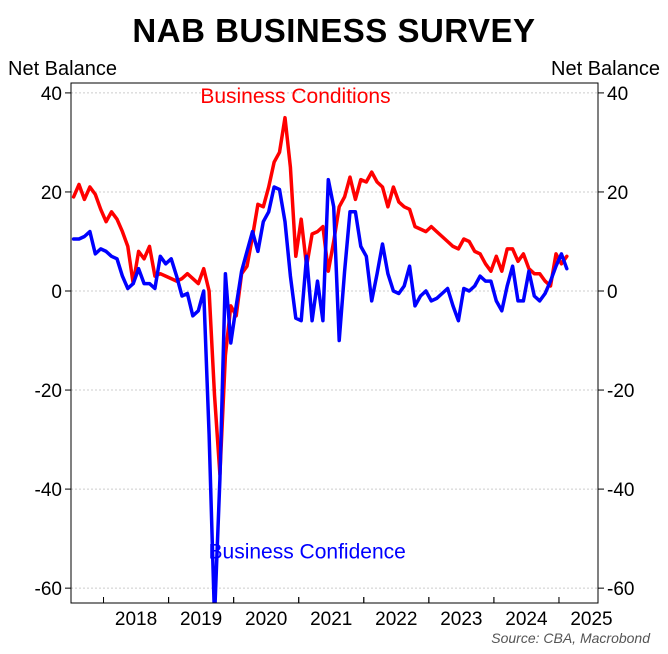 The height and width of the screenshot is (654, 668). Describe the element at coordinates (266, 619) in the screenshot. I see `x-tick-label: 2020` at that location.